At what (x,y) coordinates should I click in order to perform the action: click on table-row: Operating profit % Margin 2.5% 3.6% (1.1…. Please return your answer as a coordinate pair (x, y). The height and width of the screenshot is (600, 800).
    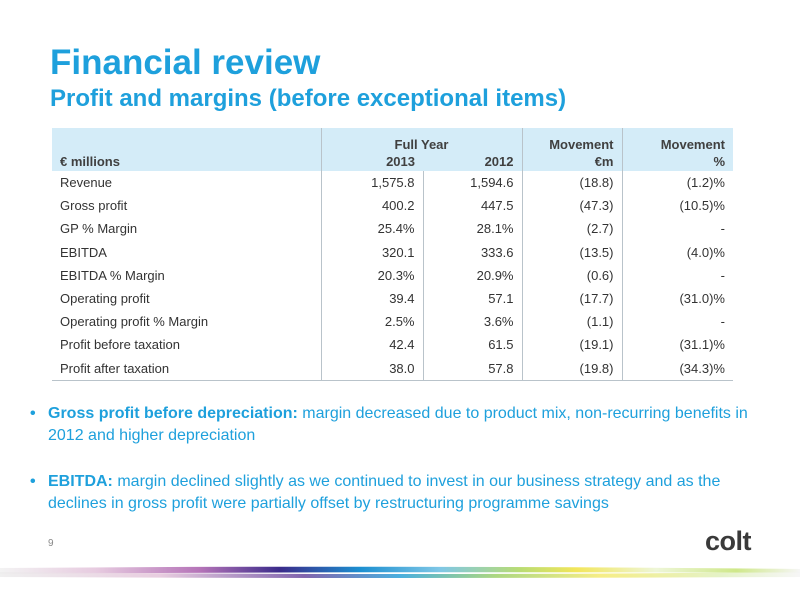
    Looking at the image, I should click on (392, 322).